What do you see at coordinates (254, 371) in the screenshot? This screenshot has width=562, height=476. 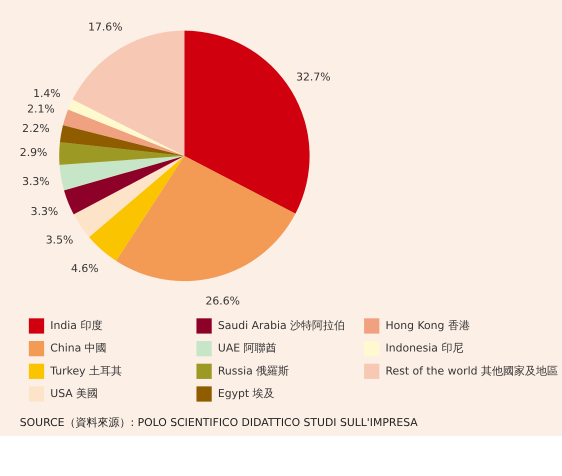 I see `legend-label: Russia 俄羅斯` at bounding box center [254, 371].